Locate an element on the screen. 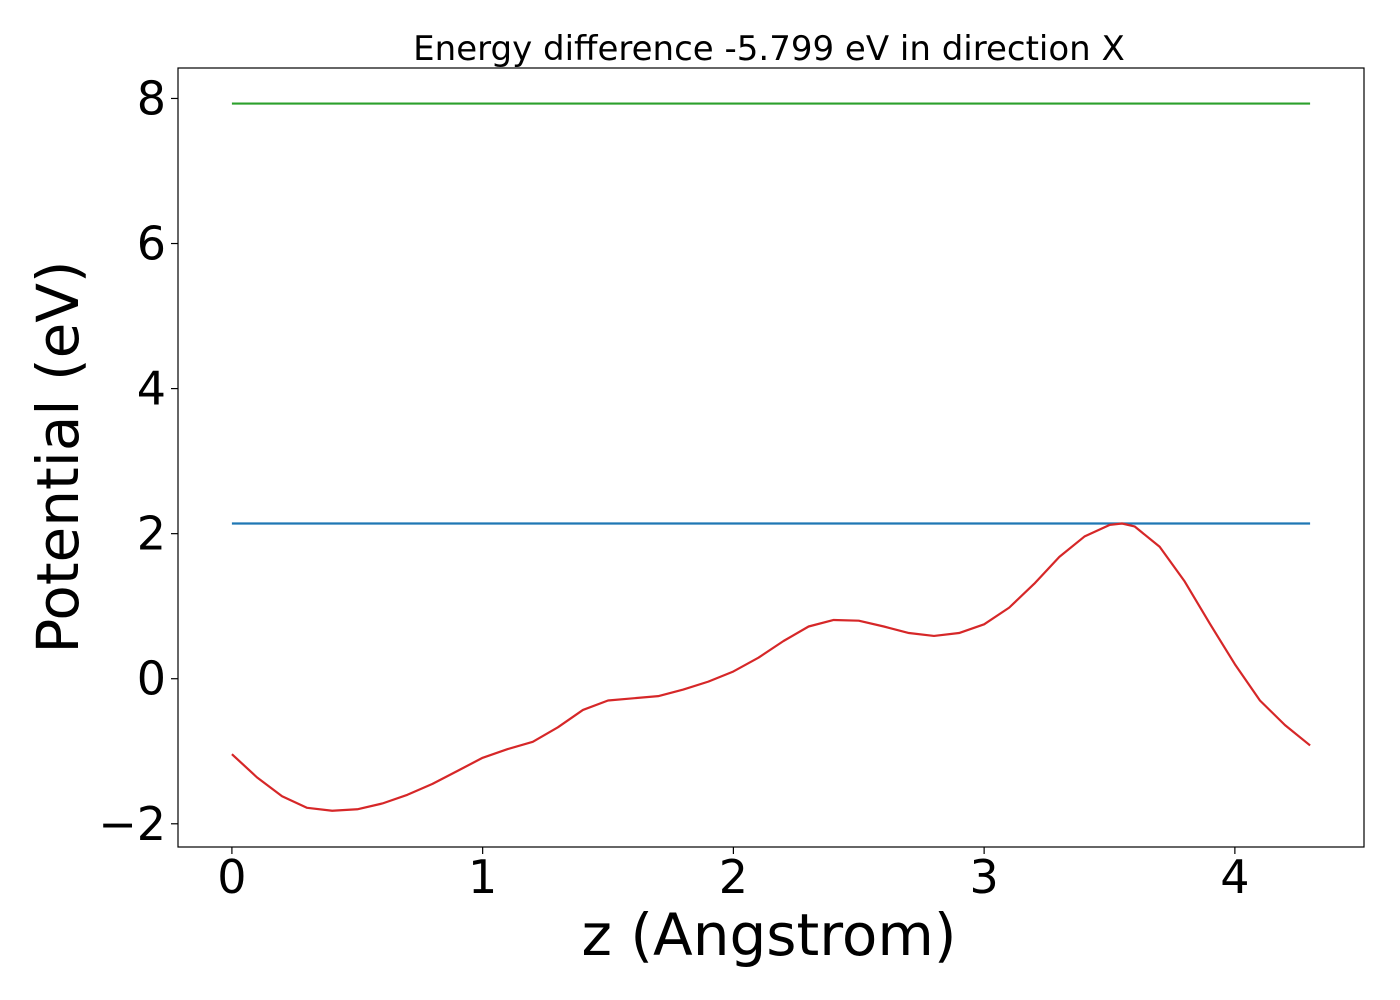  y-tick-label: 0 is located at coordinates (151, 679).